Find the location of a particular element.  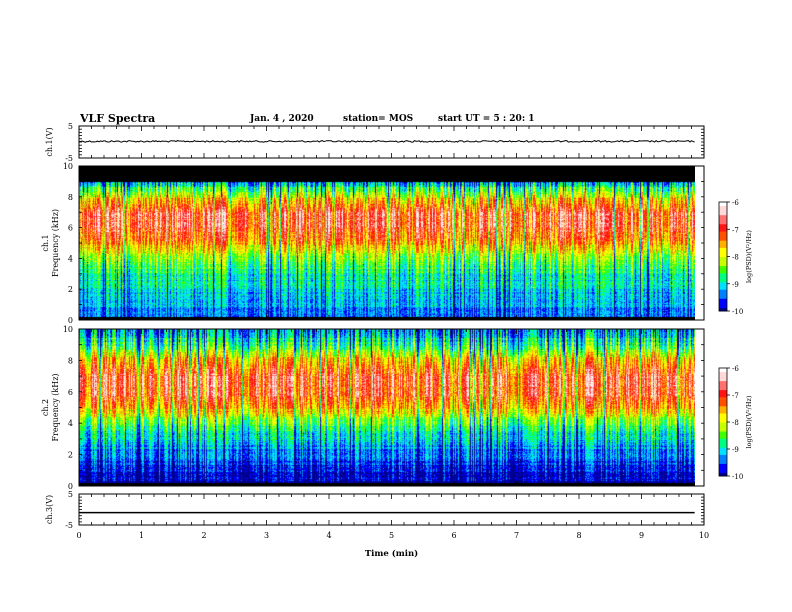

ch1-label: ch.1 is located at coordinates (45, 242).